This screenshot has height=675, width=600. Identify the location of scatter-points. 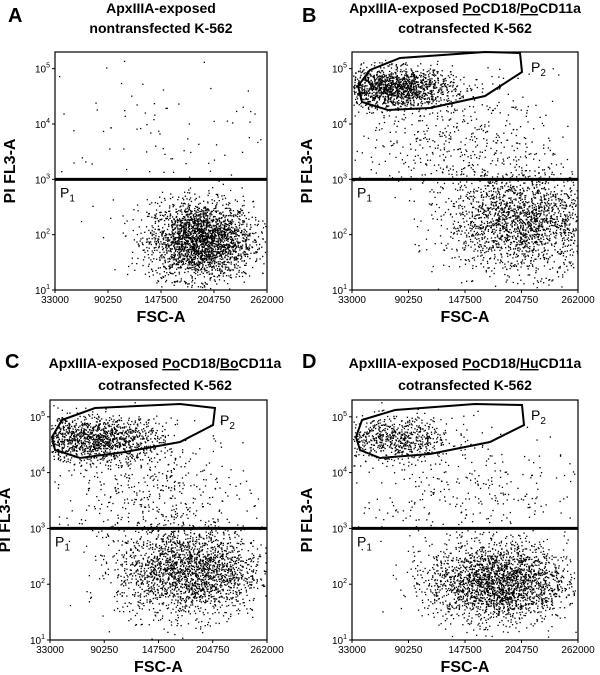
(163, 175).